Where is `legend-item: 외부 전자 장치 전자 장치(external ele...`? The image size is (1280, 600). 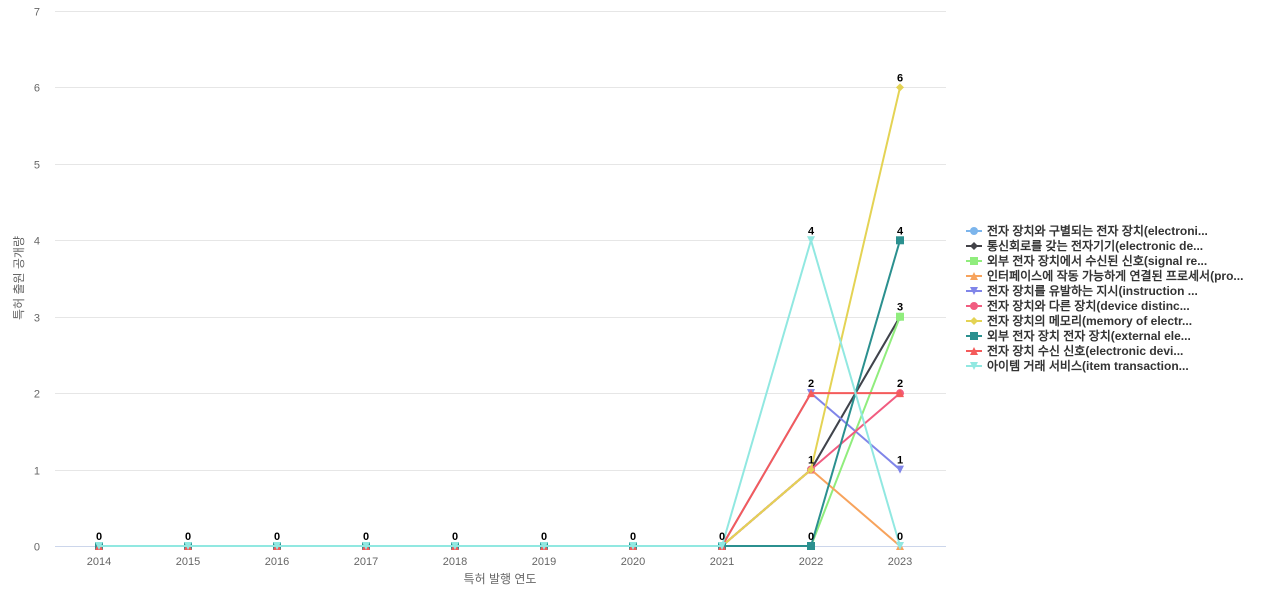 legend-item: 외부 전자 장치 전자 장치(external ele... is located at coordinates (1078, 335).